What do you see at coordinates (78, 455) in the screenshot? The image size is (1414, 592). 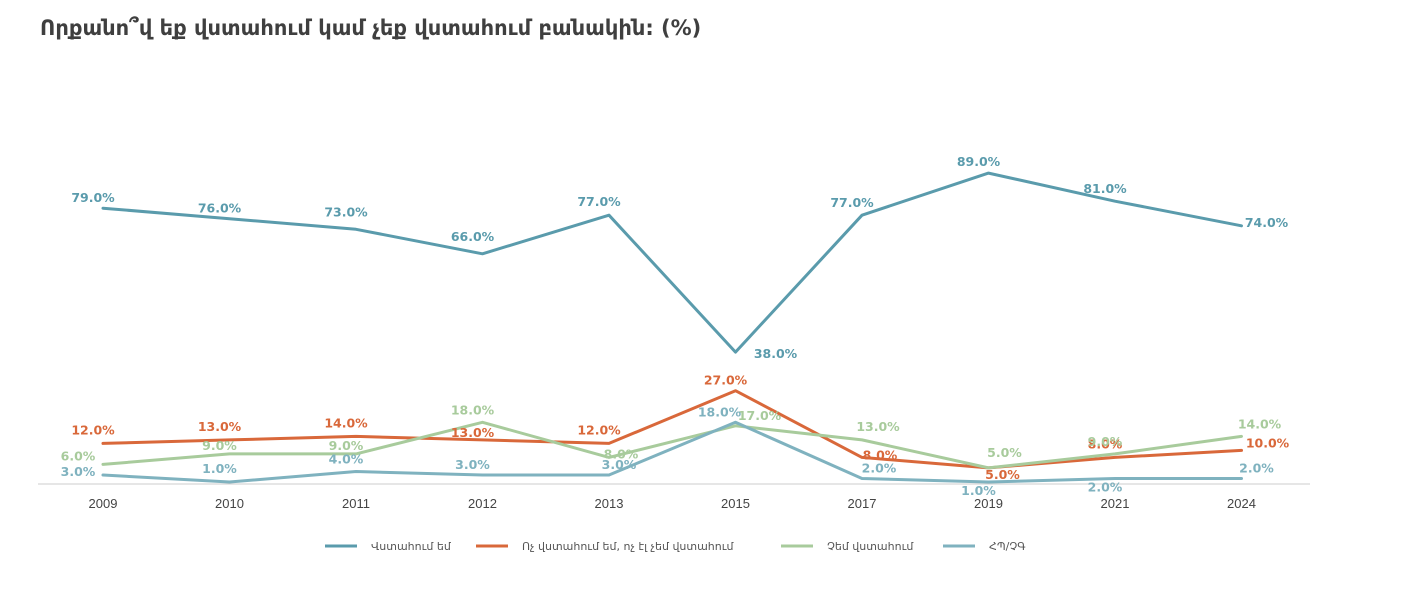 I see `data-label: 6.0%` at bounding box center [78, 455].